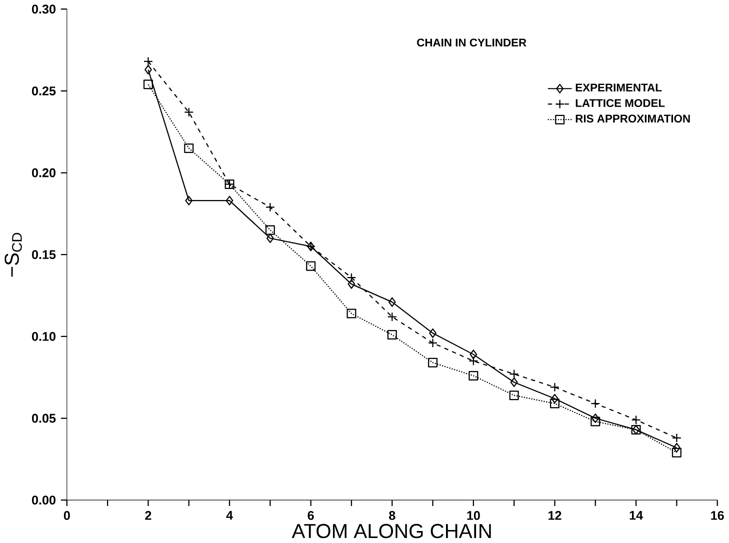 This screenshot has width=729, height=543. What do you see at coordinates (471, 42) in the screenshot?
I see `legend-title: CHAIN IN CYLINDER` at bounding box center [471, 42].